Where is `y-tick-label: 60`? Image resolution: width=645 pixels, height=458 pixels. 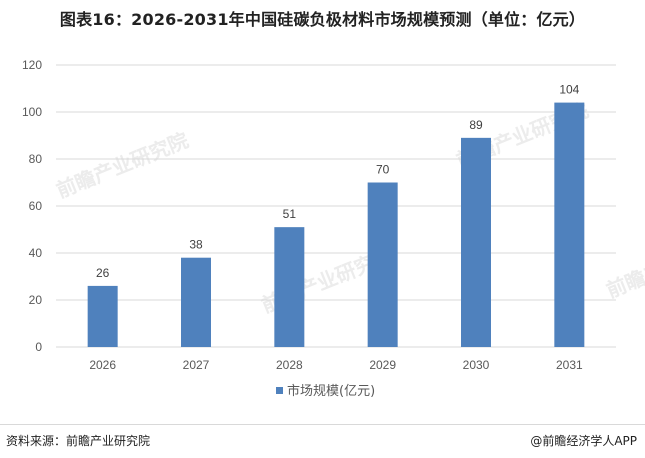
y-tick-label: 60 is located at coordinates (36, 206).